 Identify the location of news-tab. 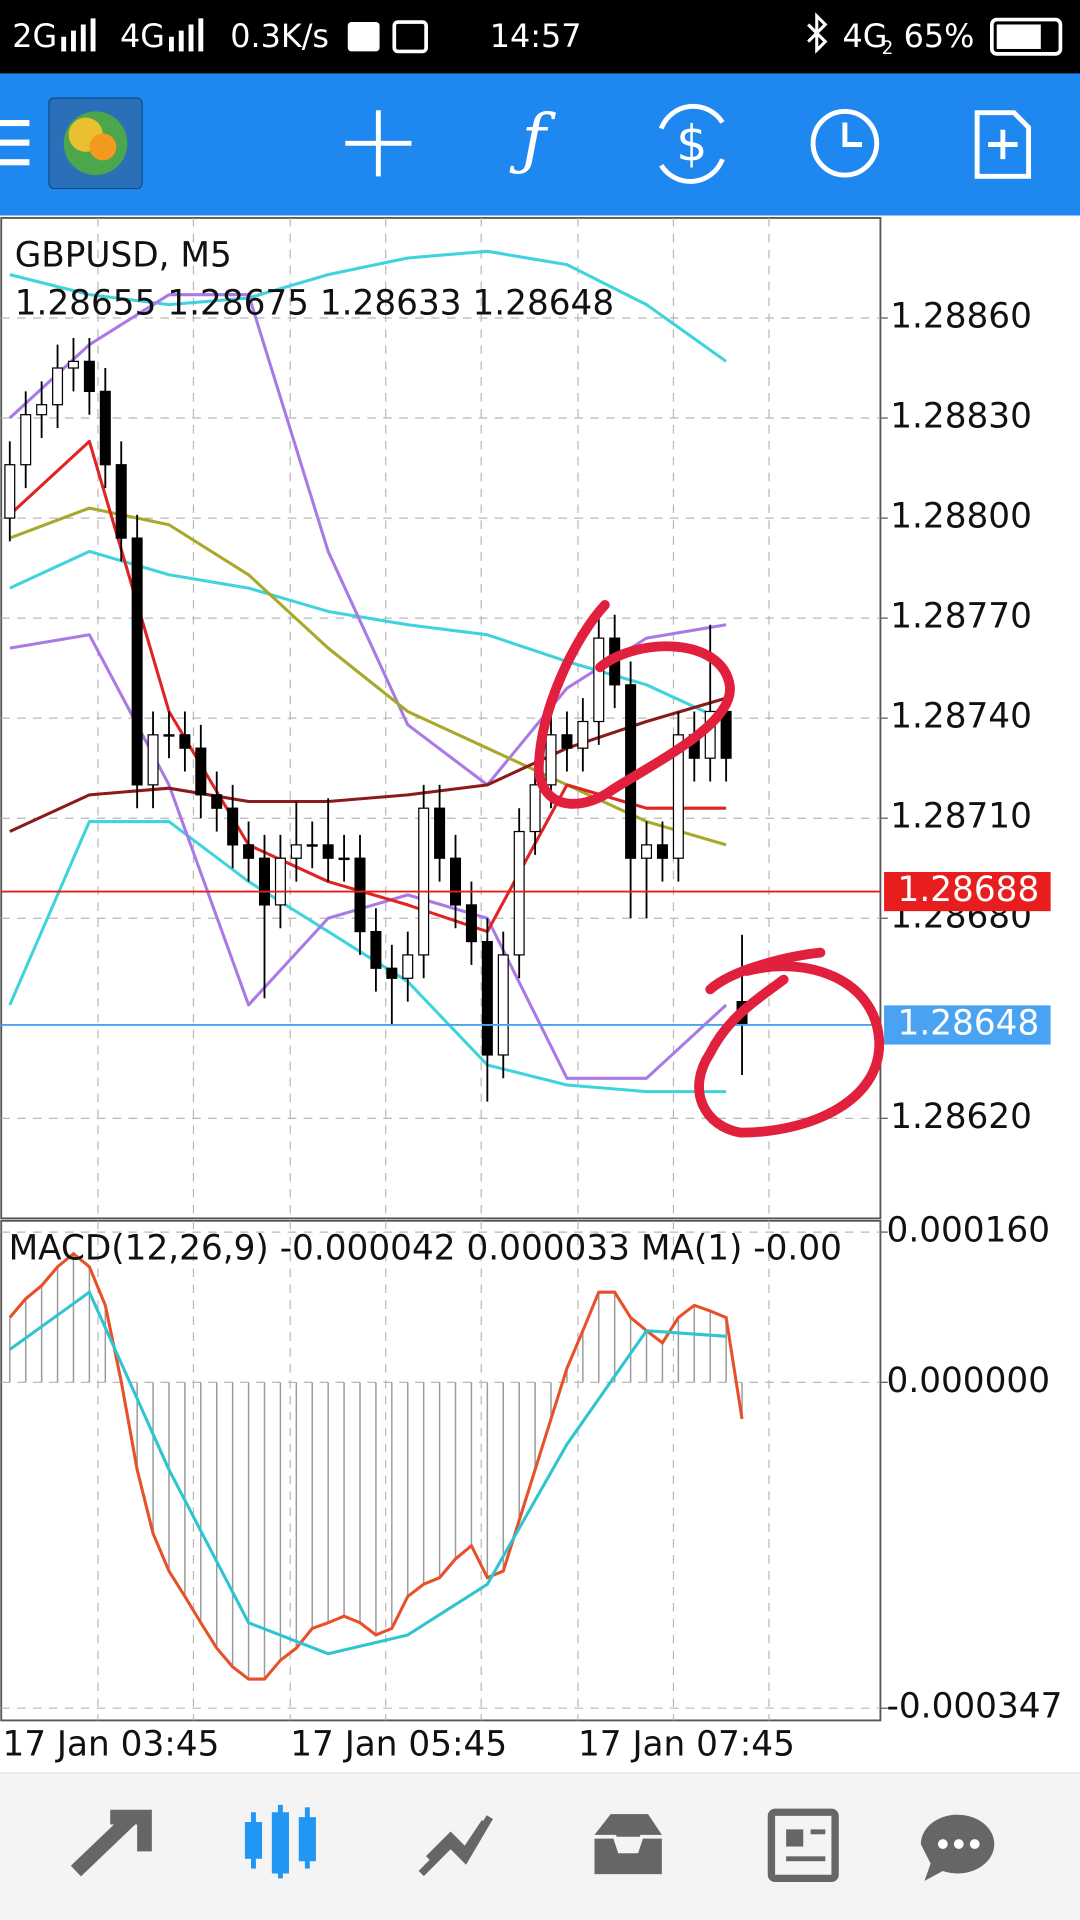
(803, 1845).